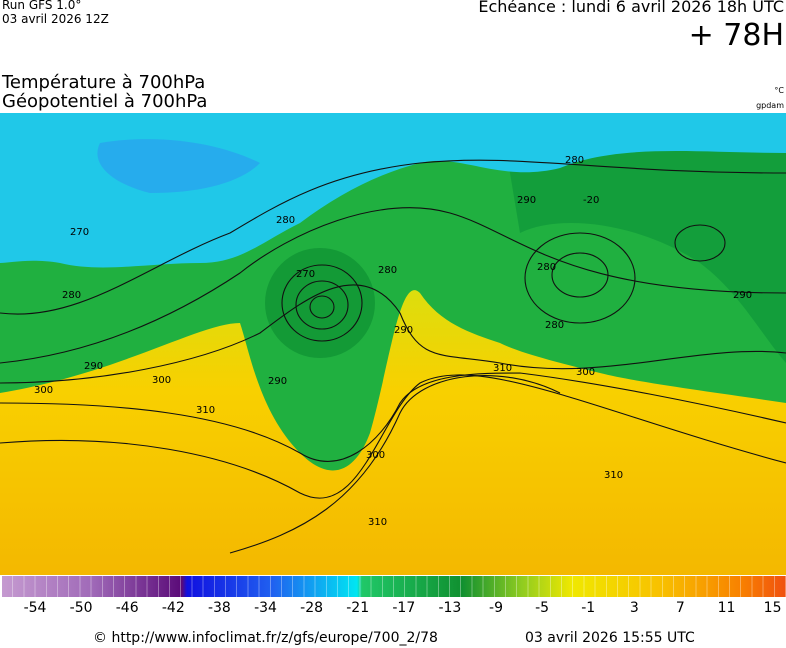  I want to click on colorbar-label: 3, so click(634, 608).